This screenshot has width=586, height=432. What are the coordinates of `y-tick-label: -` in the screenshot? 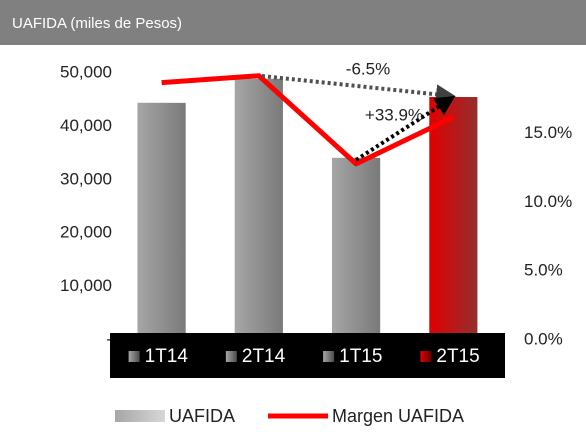 It's located at (109, 338).